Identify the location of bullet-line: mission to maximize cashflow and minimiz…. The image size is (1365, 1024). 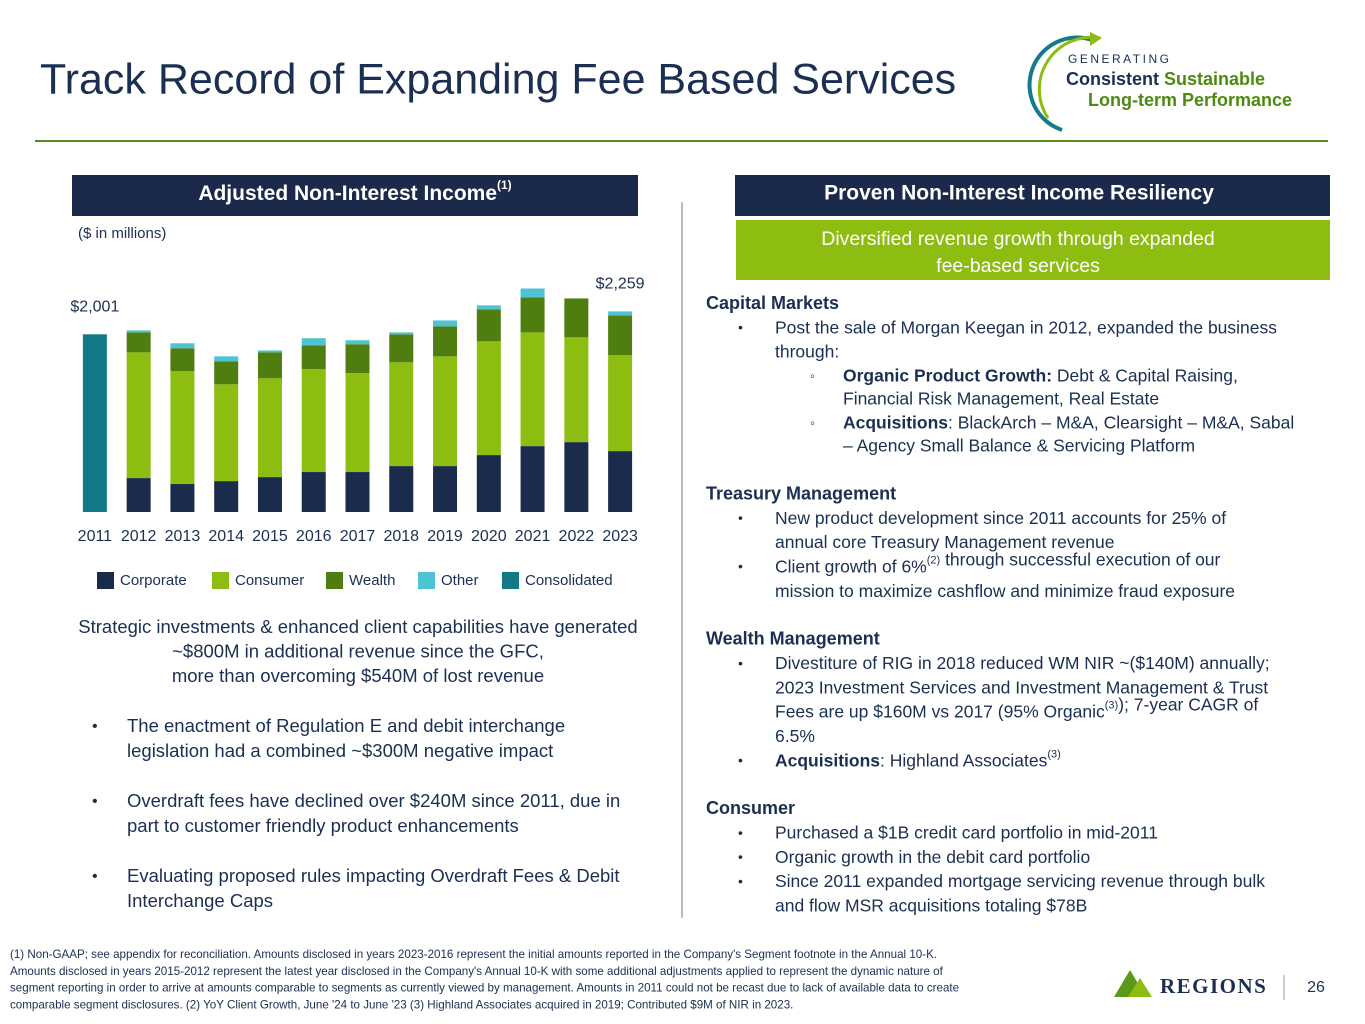
(1005, 590).